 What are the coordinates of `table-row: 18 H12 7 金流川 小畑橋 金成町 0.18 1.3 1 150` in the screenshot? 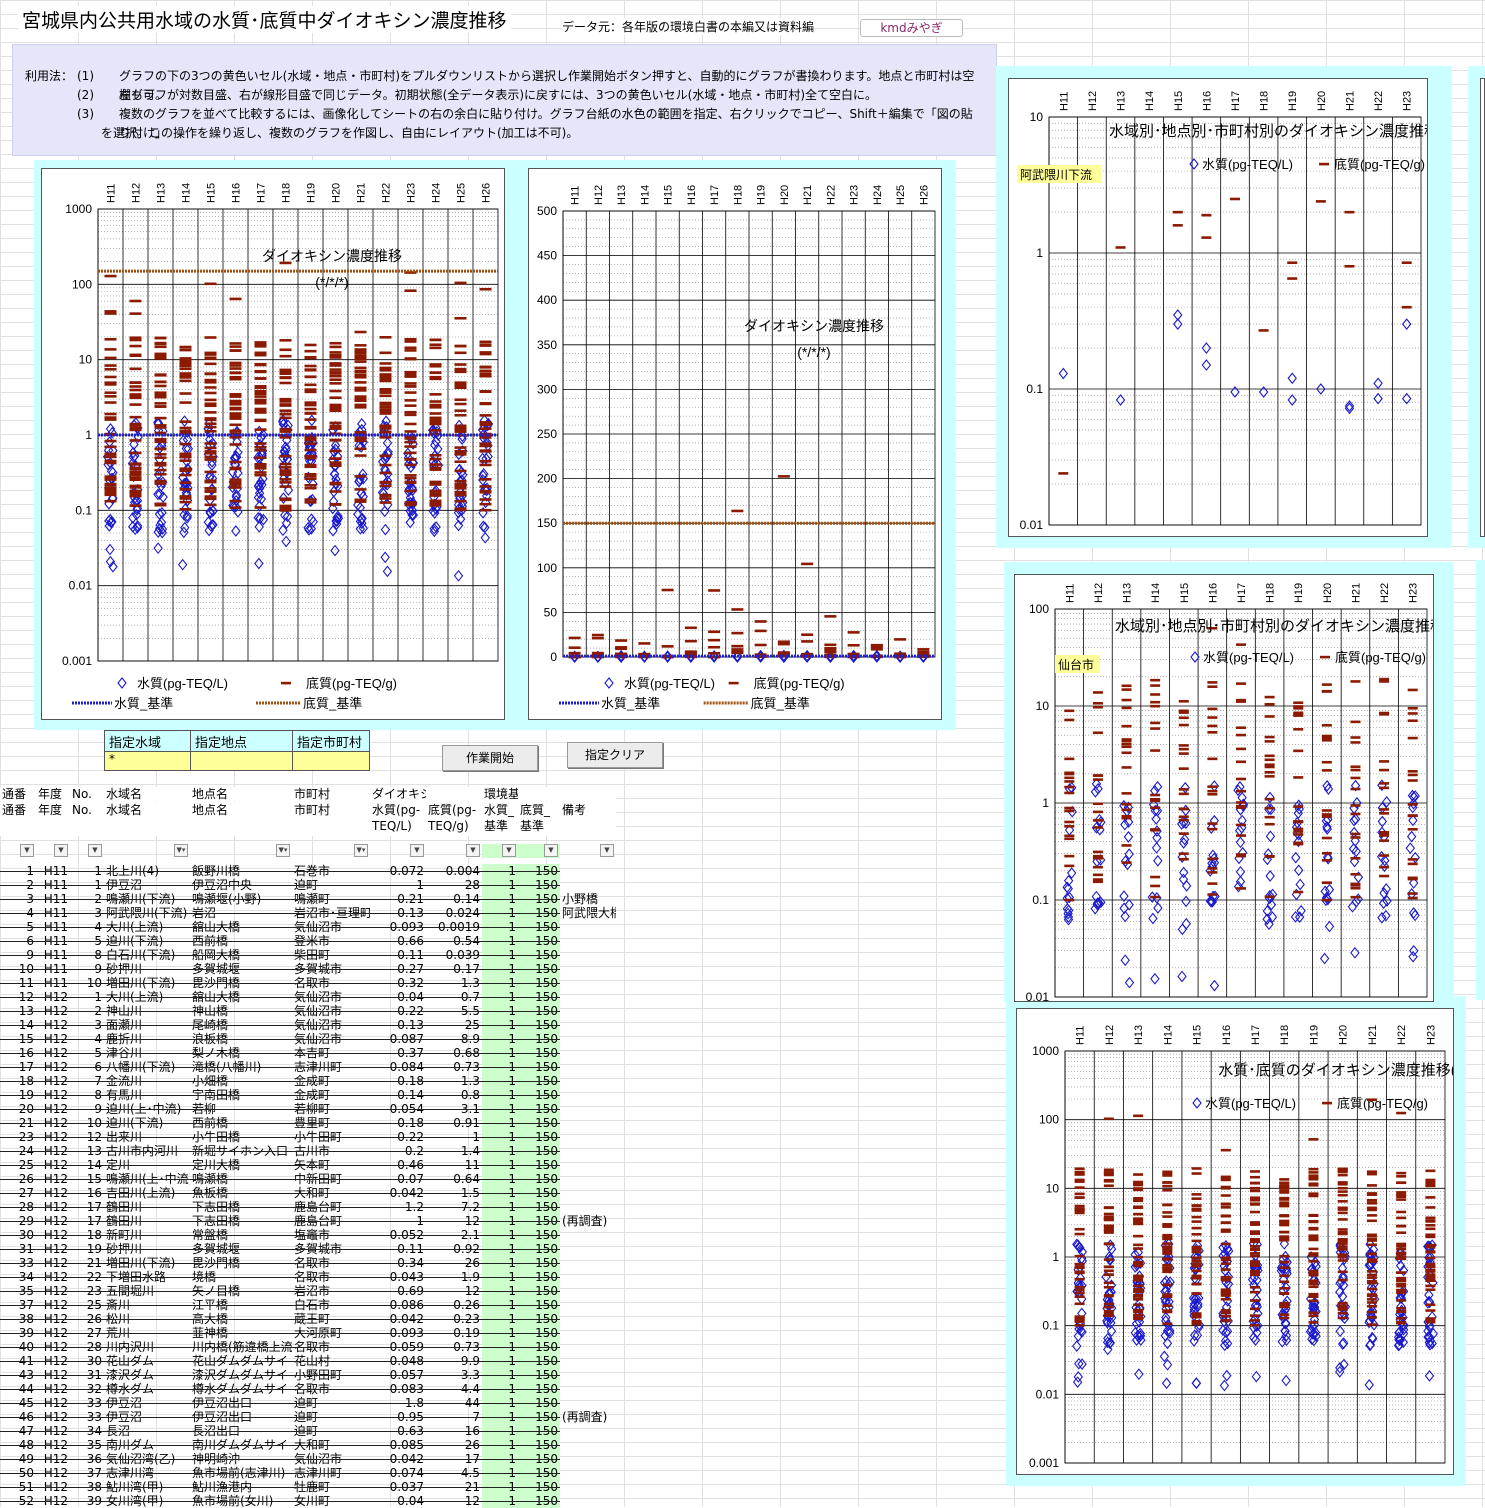 It's located at (310, 1081).